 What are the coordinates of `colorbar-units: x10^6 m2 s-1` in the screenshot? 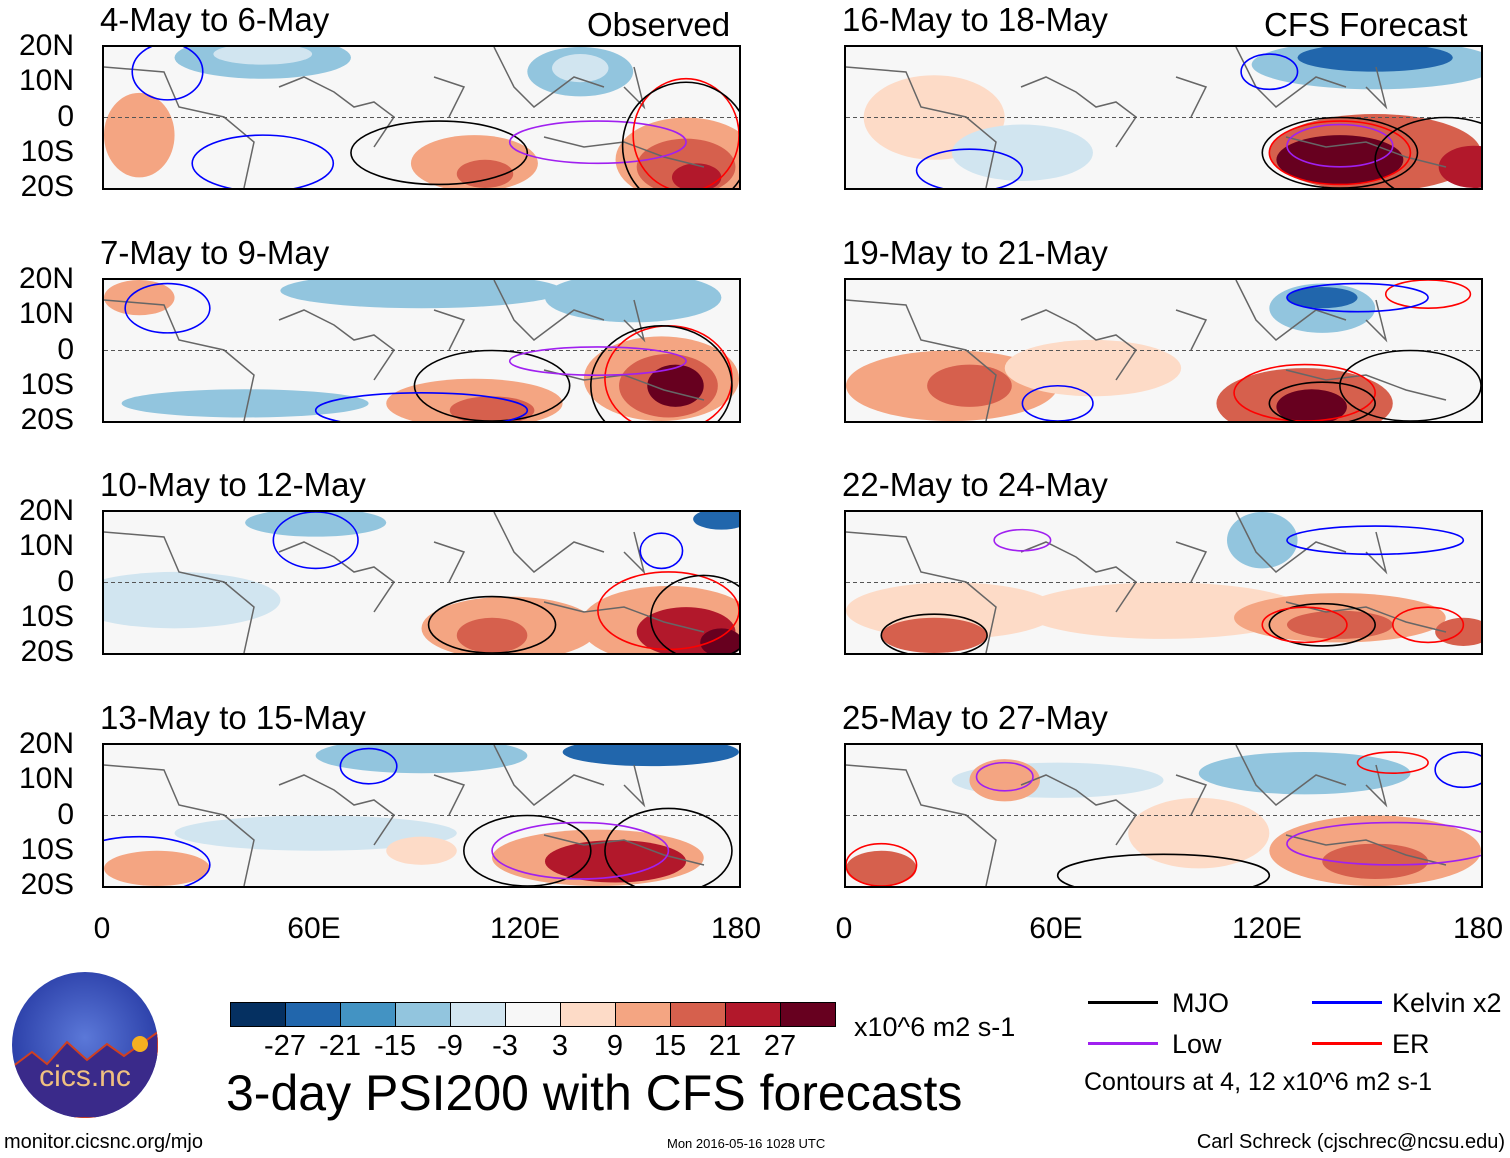 It's located at (935, 1027).